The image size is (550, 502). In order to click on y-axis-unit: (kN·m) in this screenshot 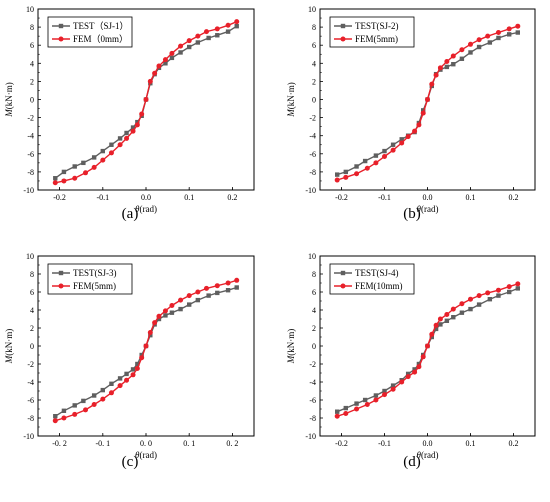, I will do `click(9, 95)`.